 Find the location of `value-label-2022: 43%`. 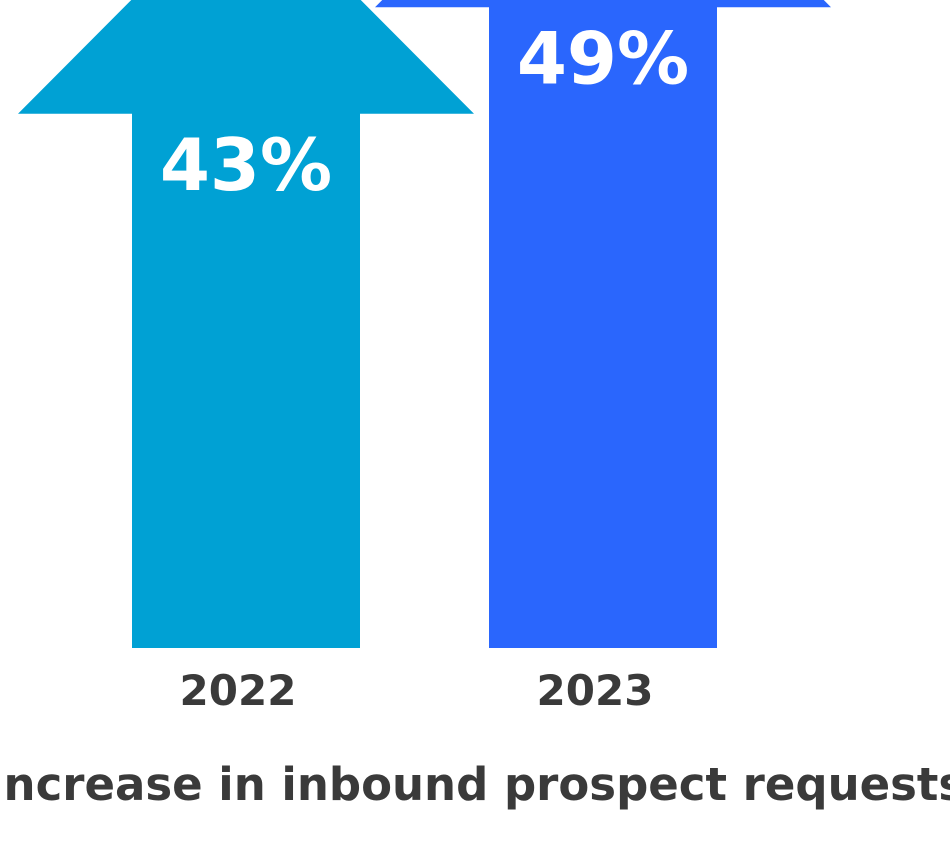

value-label-2022: 43% is located at coordinates (246, 165).